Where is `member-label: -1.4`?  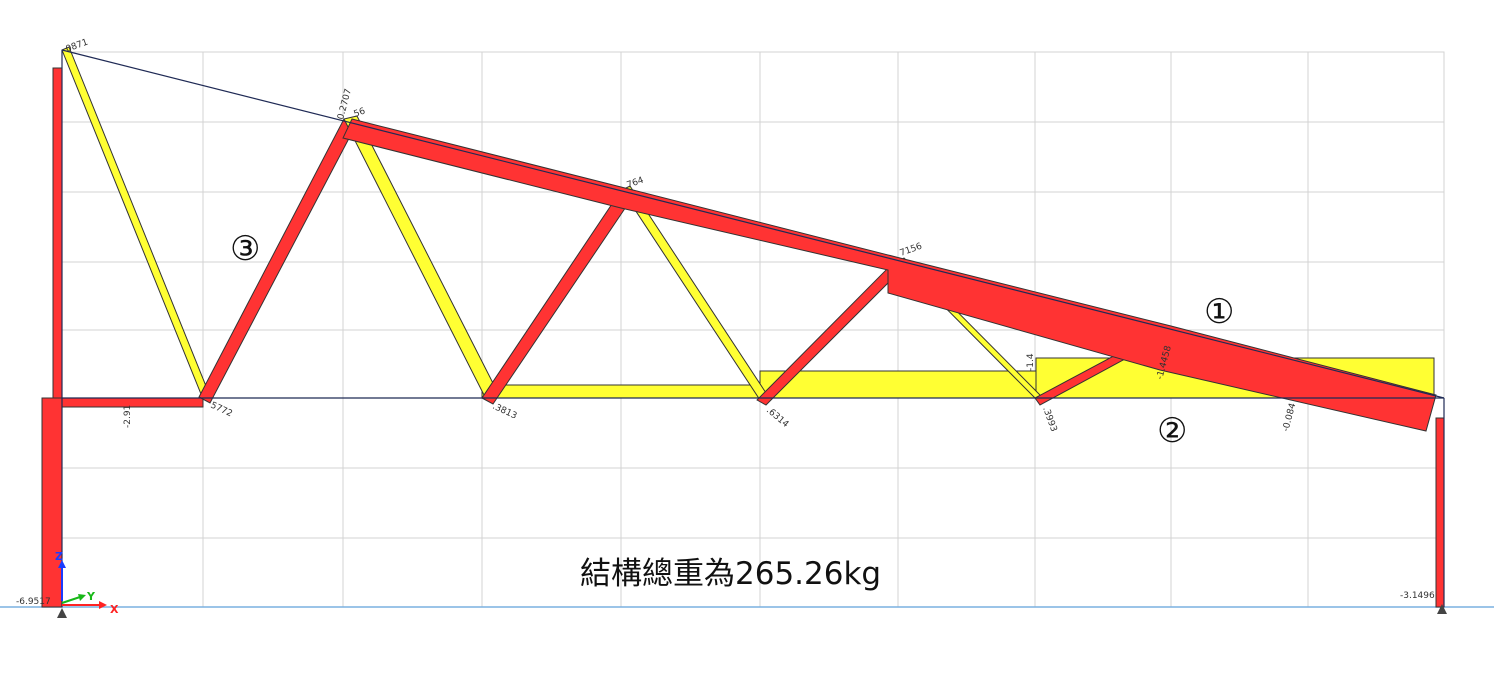 member-label: -1.4 is located at coordinates (1031, 362).